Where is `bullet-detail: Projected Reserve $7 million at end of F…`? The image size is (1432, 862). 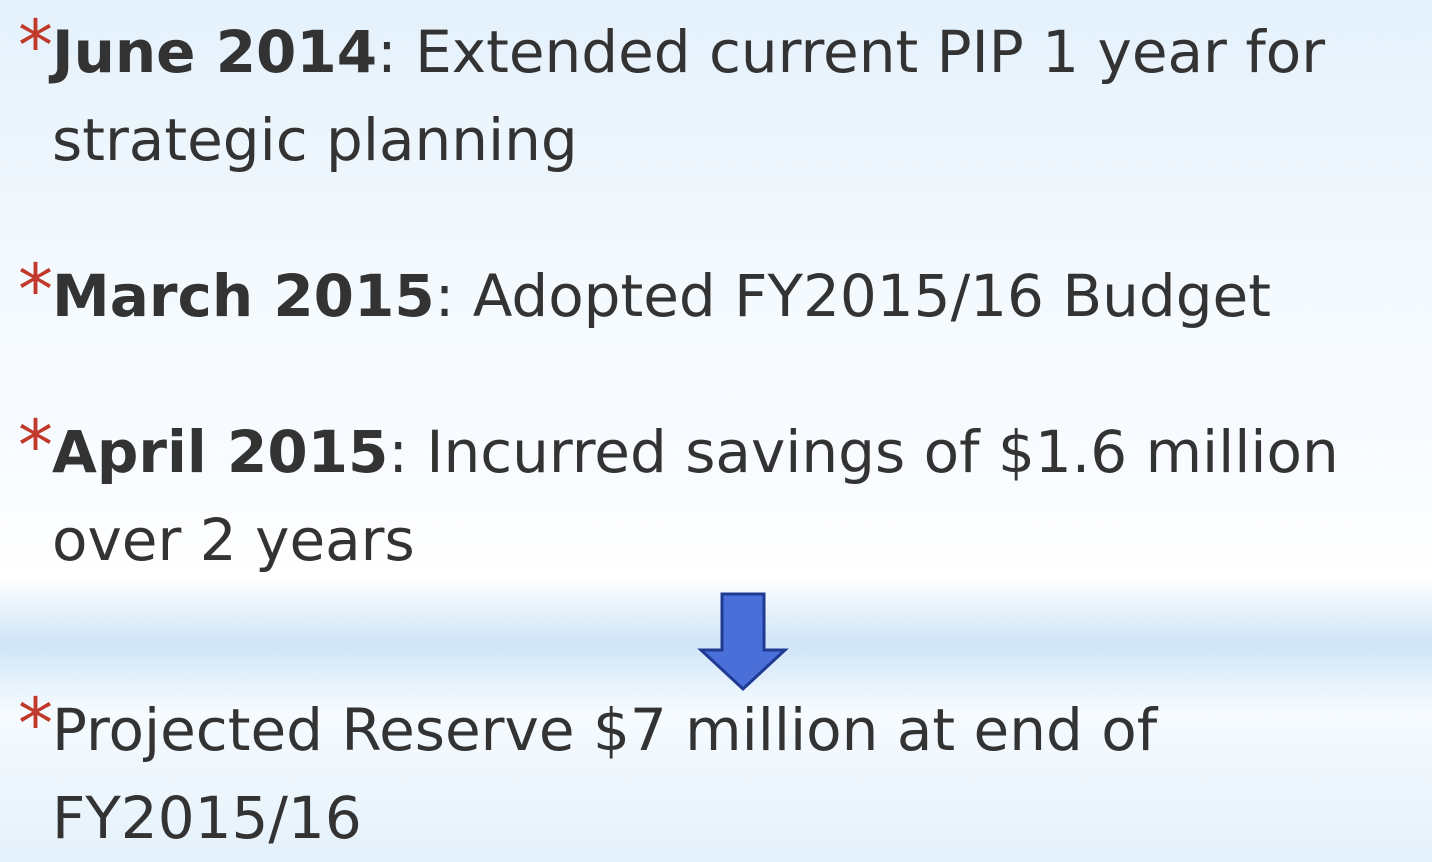
bullet-detail: Projected Reserve $7 million at end of F… is located at coordinates (605, 774).